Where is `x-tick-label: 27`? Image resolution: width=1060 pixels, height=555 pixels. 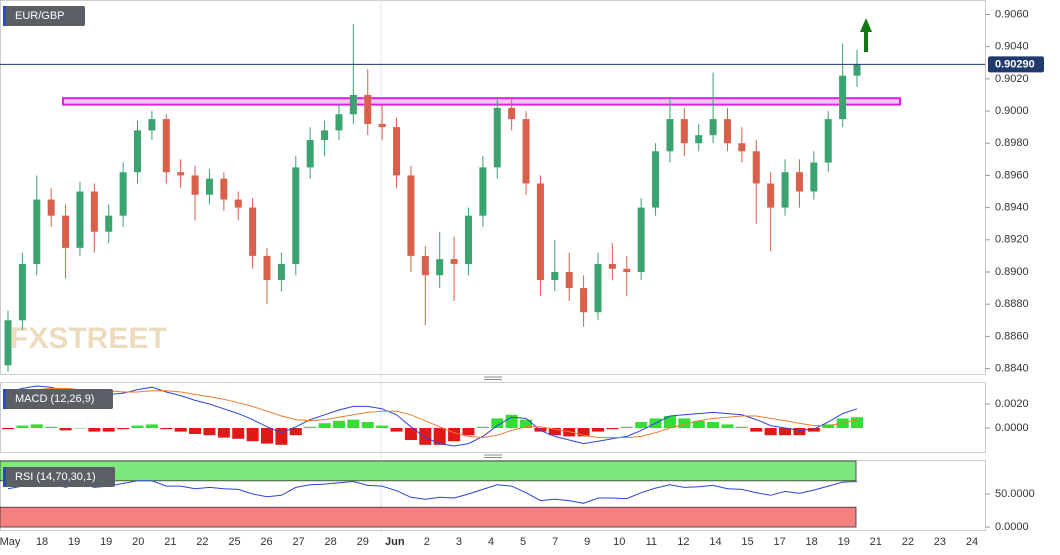 x-tick-label: 27 is located at coordinates (298, 542).